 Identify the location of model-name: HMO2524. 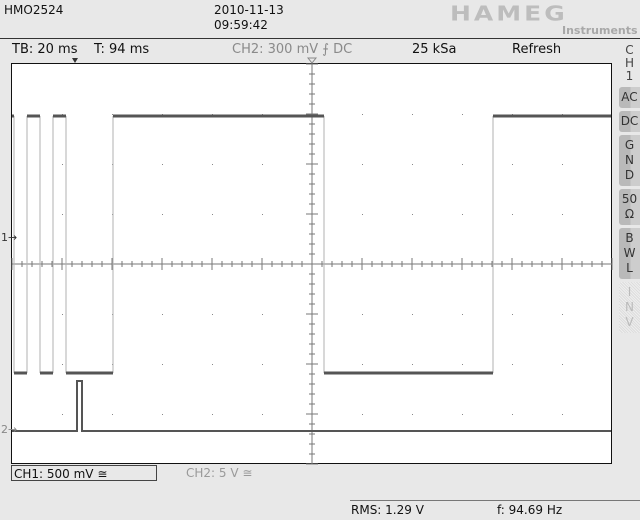
(34, 10).